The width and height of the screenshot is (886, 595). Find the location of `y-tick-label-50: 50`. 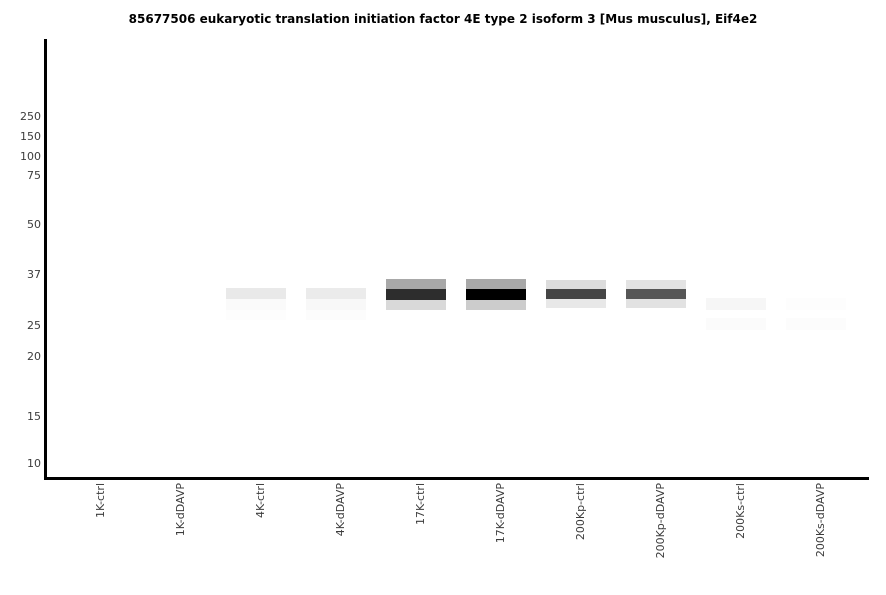

y-tick-label-50: 50 is located at coordinates (34, 224).